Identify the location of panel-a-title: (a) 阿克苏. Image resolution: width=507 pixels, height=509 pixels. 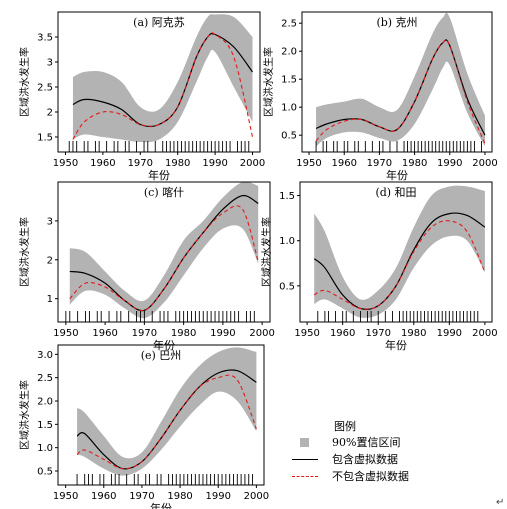
(159, 22).